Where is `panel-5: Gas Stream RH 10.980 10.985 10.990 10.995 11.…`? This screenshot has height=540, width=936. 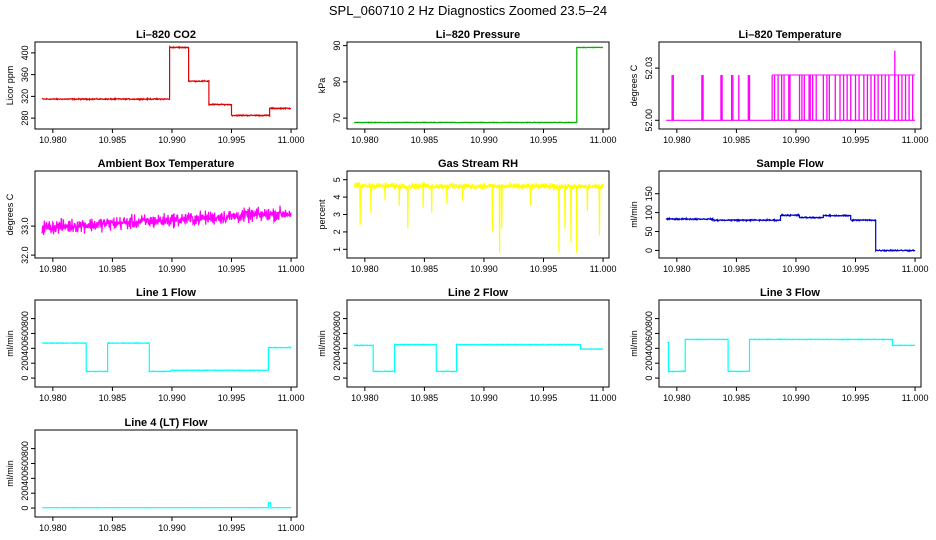 panel-5: Gas Stream RH 10.980 10.985 10.990 10.995 11.… is located at coordinates (466, 216).